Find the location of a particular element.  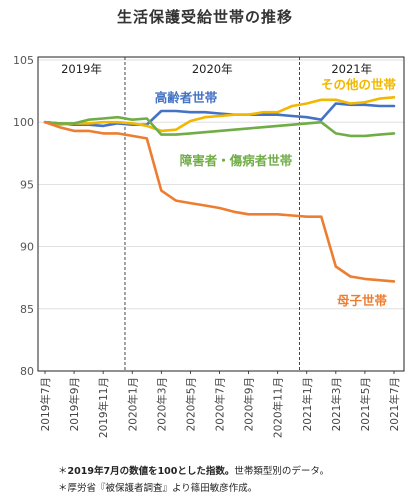

x-tick-2: 2019年11月 is located at coordinates (103, 407).